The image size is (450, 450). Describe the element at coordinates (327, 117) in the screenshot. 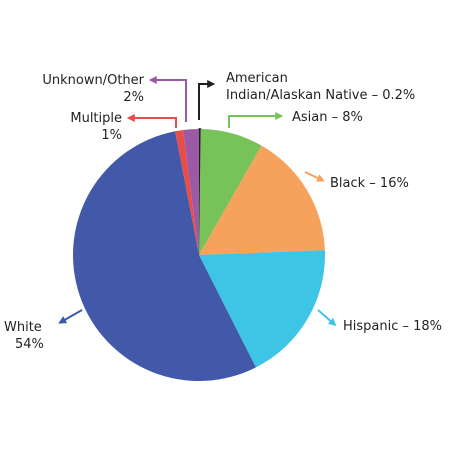

I see `label-asian: Asian – 8%` at that location.